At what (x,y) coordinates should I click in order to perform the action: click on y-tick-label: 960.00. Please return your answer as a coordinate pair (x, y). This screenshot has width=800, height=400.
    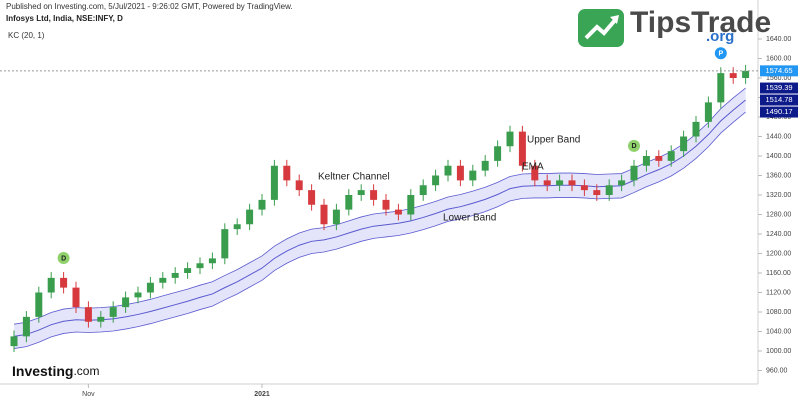
    Looking at the image, I should click on (777, 370).